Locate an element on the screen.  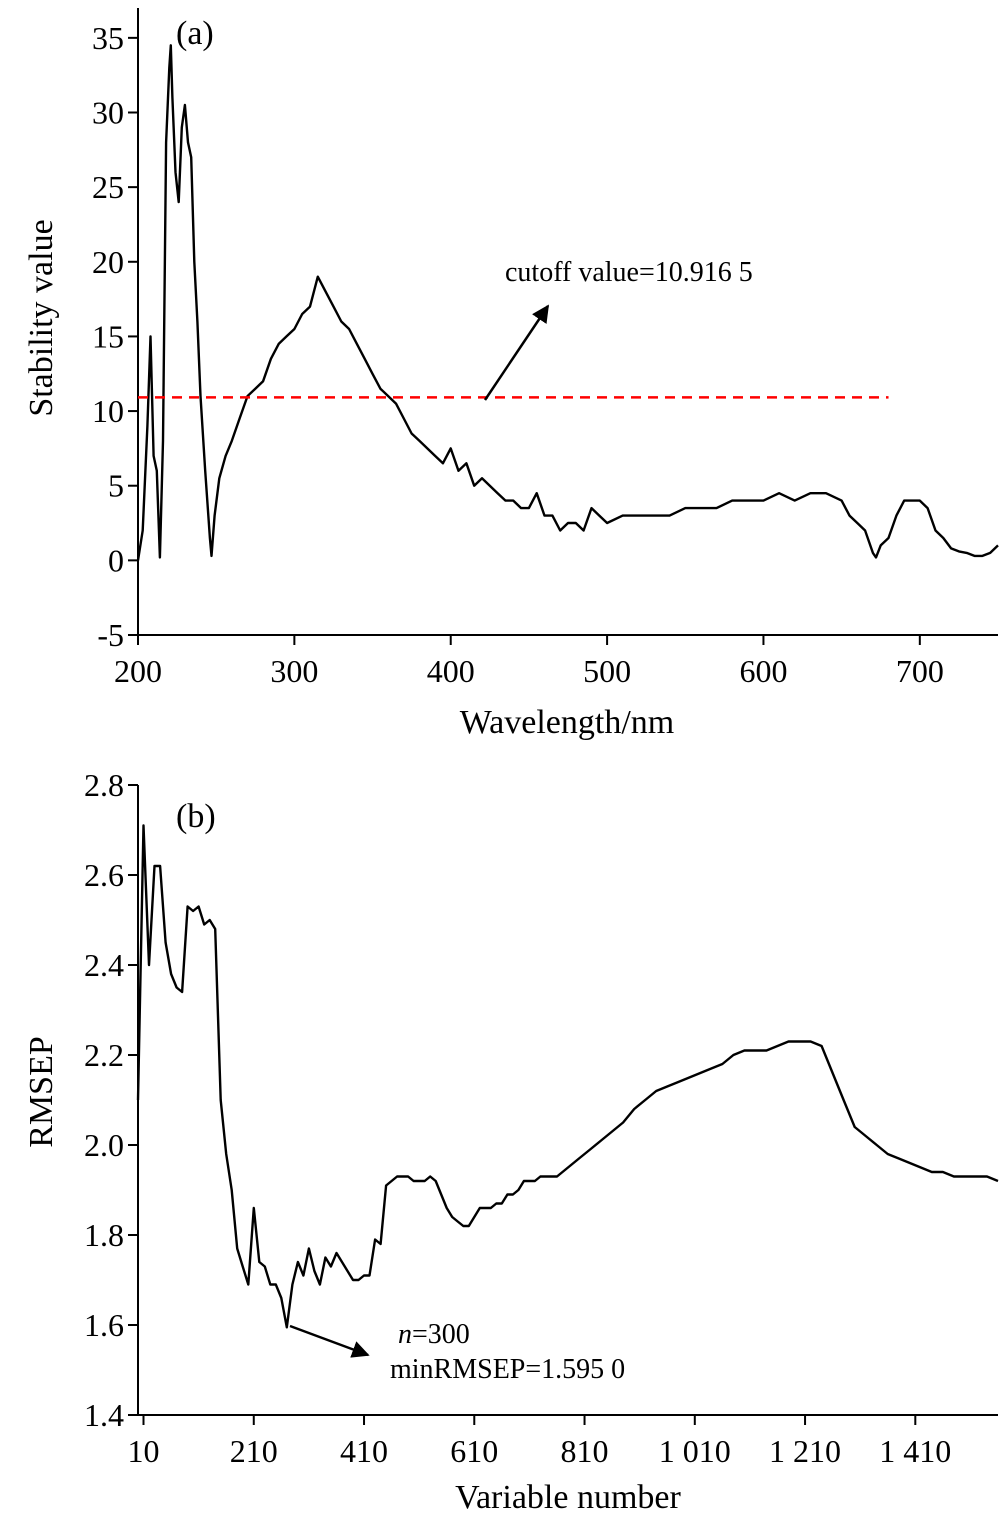
panel-a-y-tick-label: 0 is located at coordinates (116, 560).